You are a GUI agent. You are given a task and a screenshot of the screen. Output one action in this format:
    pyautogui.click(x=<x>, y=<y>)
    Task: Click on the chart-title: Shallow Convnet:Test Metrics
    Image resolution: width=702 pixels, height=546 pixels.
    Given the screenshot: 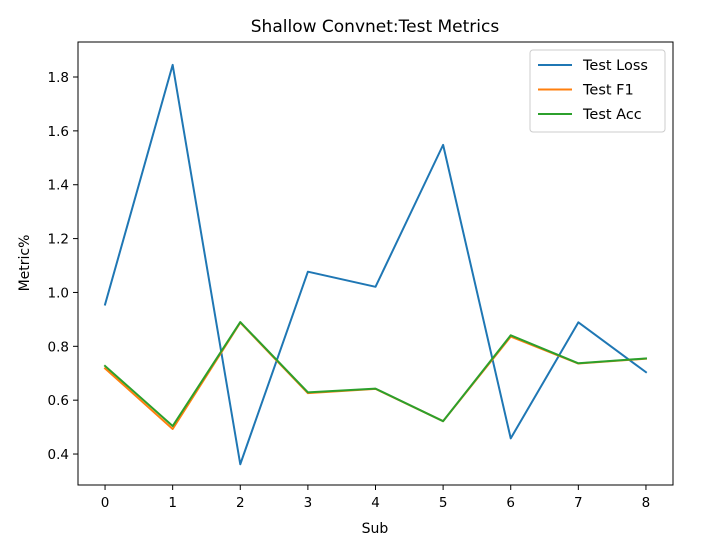 What is the action you would take?
    pyautogui.click(x=375, y=27)
    